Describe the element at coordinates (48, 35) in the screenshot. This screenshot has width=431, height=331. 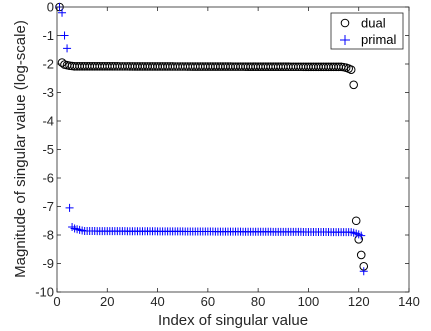
I see `y-tick-label: -1` at that location.